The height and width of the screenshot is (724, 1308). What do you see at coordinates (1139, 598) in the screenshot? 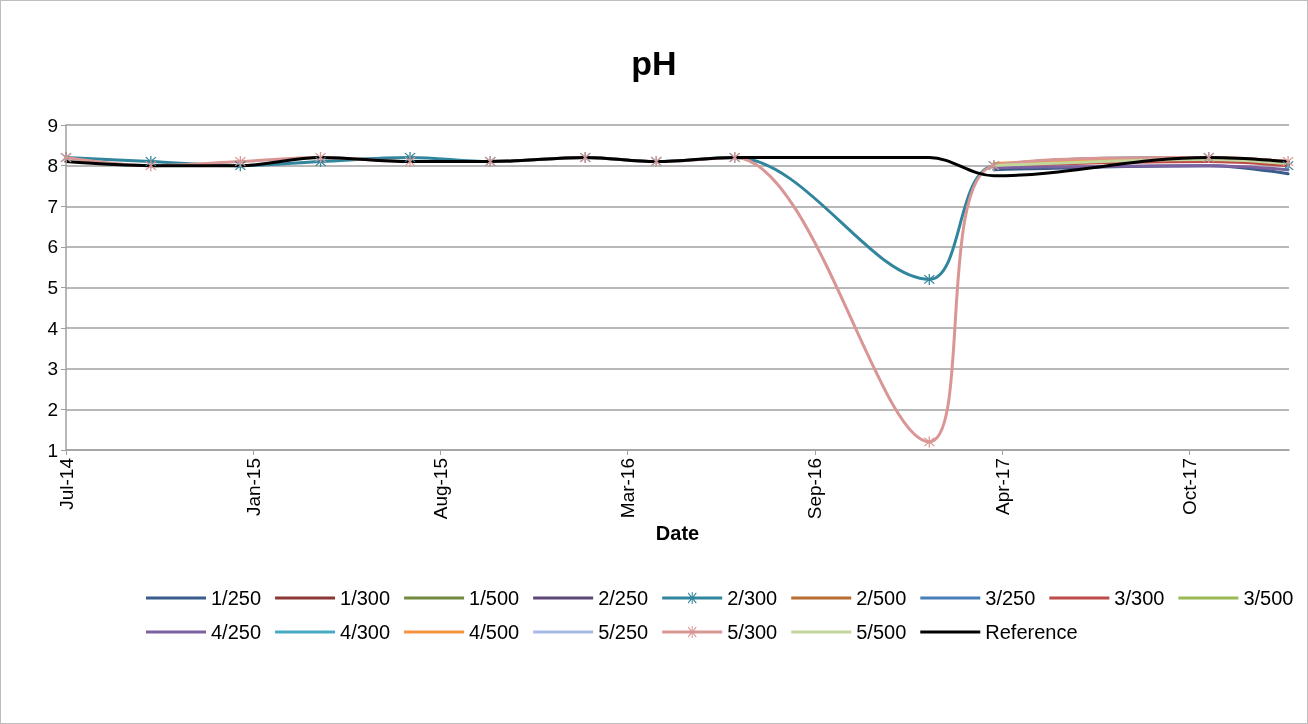
I see `legend-label: 3/300` at bounding box center [1139, 598].